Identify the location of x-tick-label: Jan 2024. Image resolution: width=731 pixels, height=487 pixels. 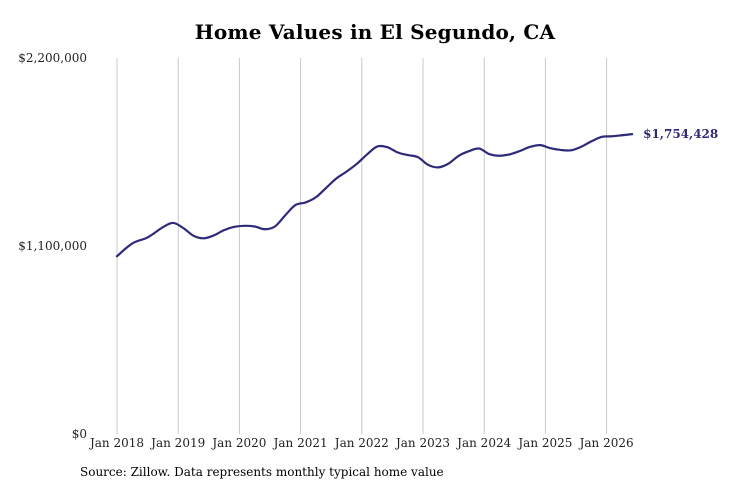
(483, 443).